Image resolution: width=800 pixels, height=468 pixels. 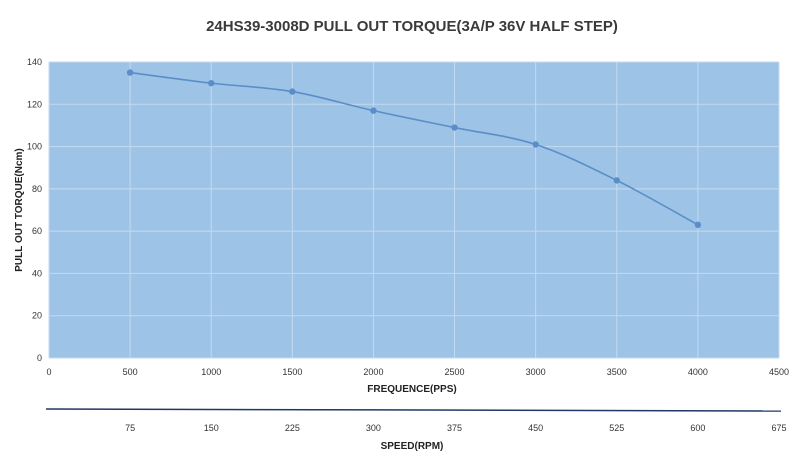 I want to click on speed-axis-label: SPEED(RPM), so click(x=412, y=446).